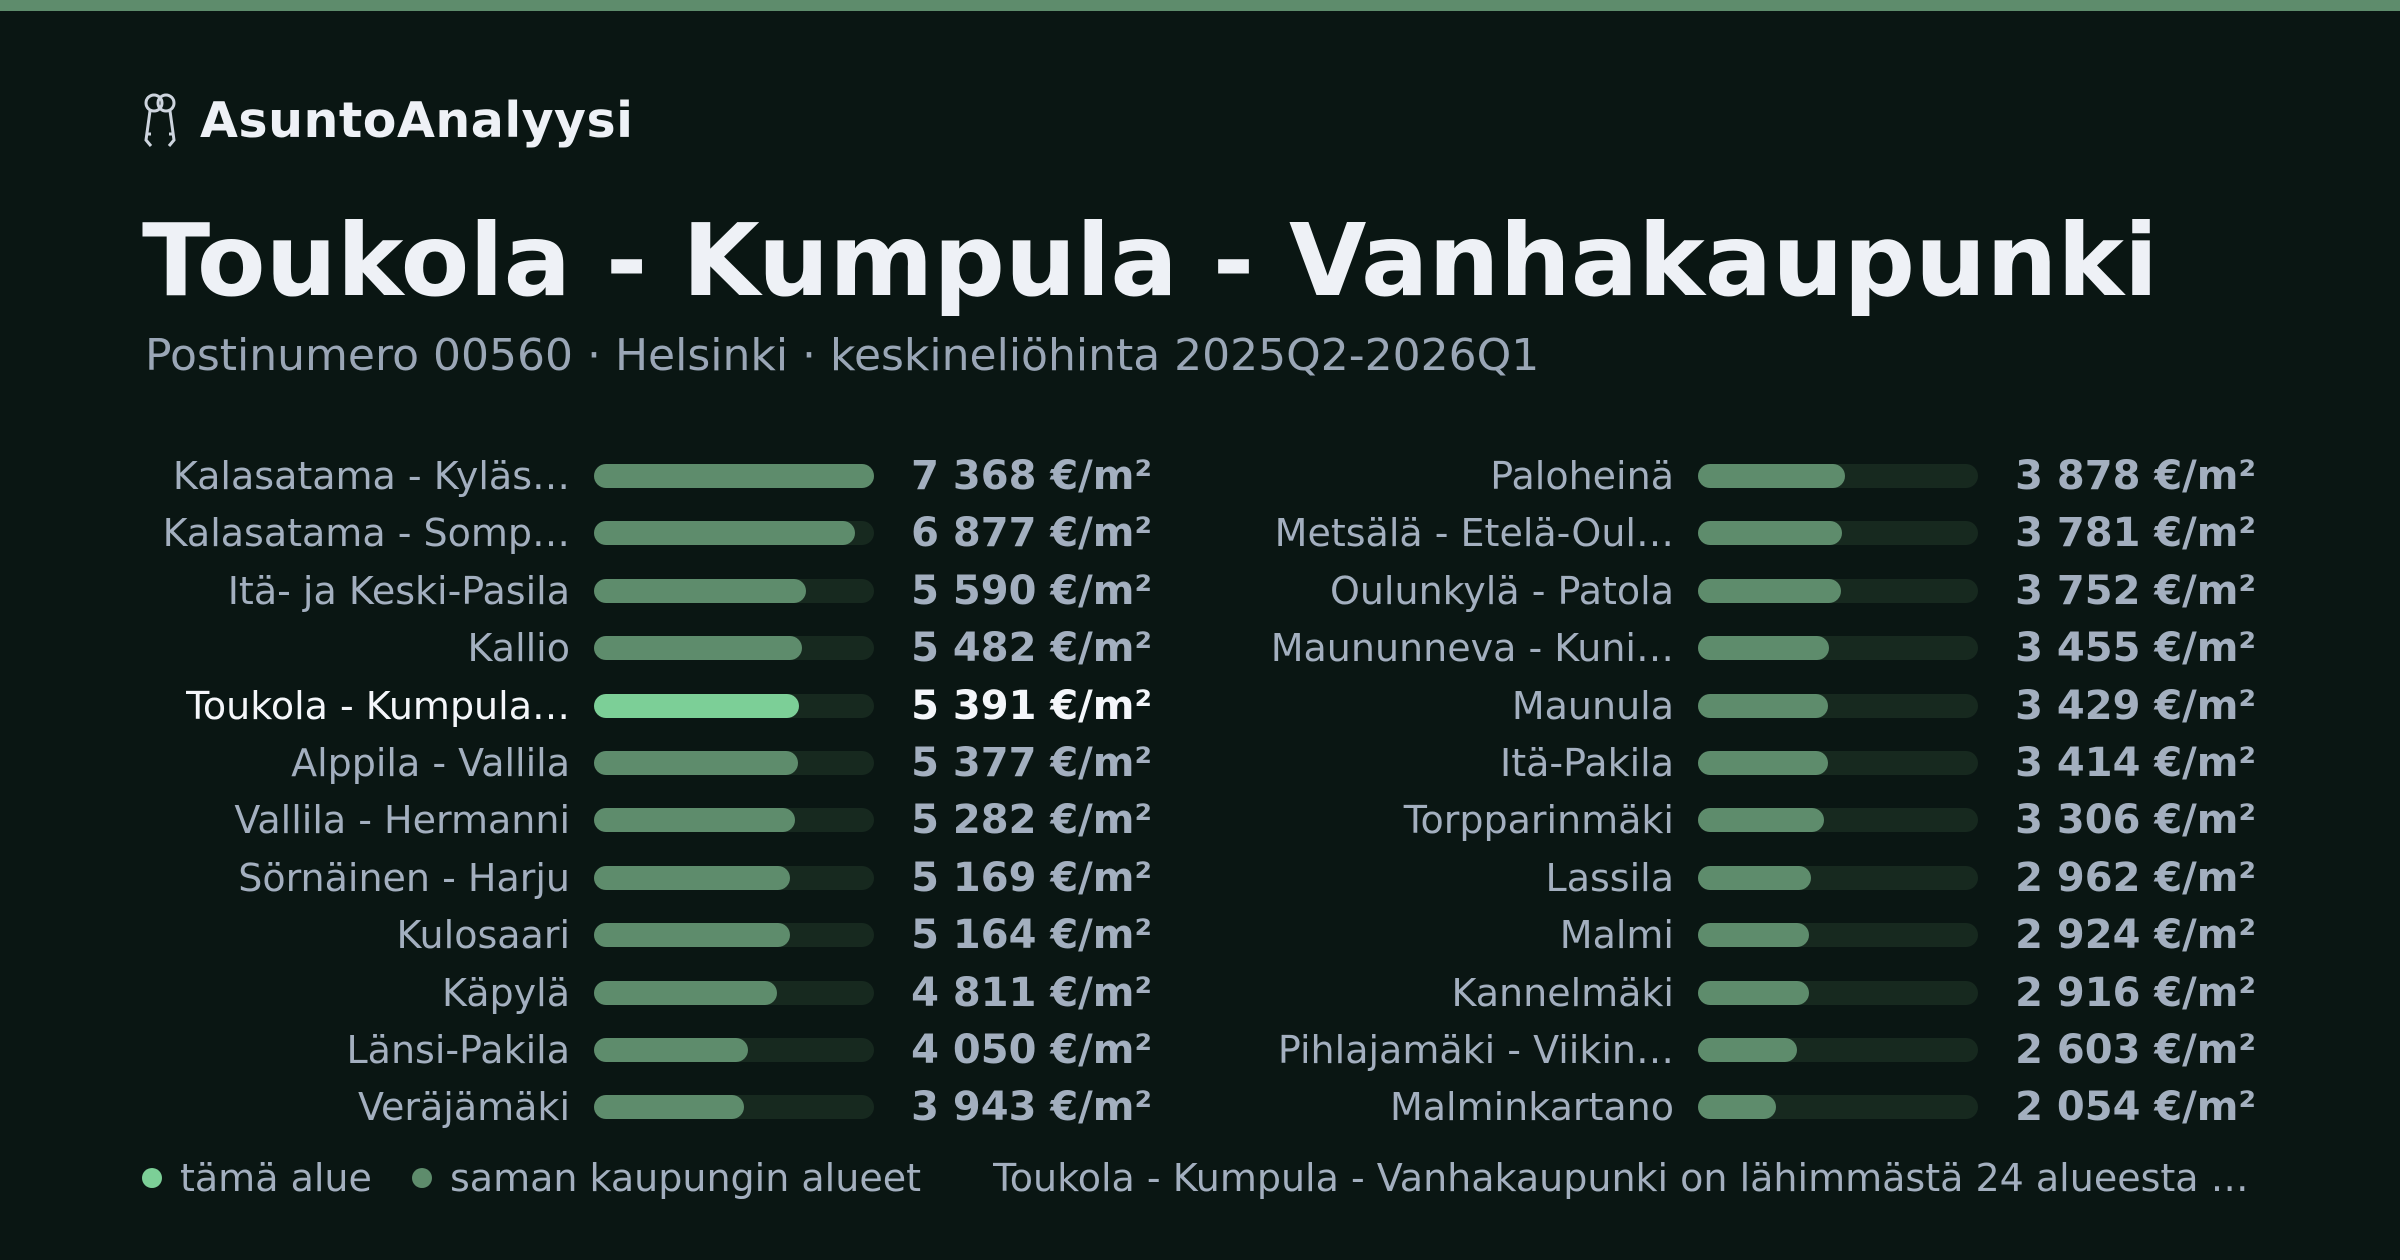 Image resolution: width=2400 pixels, height=1260 pixels. Describe the element at coordinates (1031, 878) in the screenshot. I see `bar-value-label: 5 169 €/m²` at that location.